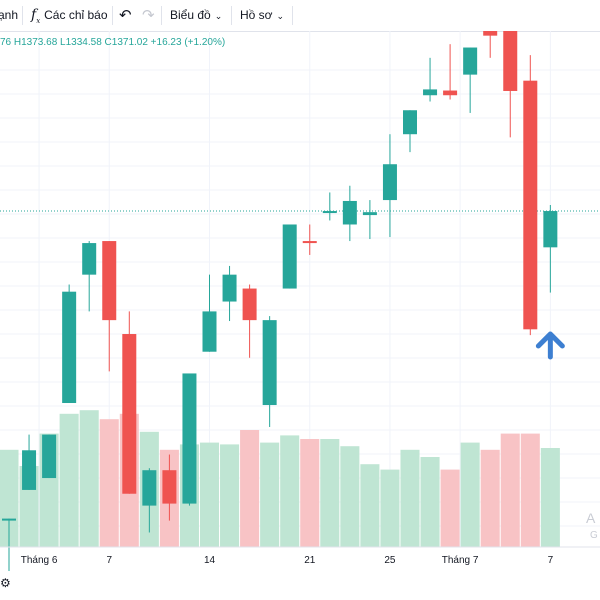 The width and height of the screenshot is (600, 600). What do you see at coordinates (591, 518) in the screenshot?
I see `watermark-text: A` at bounding box center [591, 518].